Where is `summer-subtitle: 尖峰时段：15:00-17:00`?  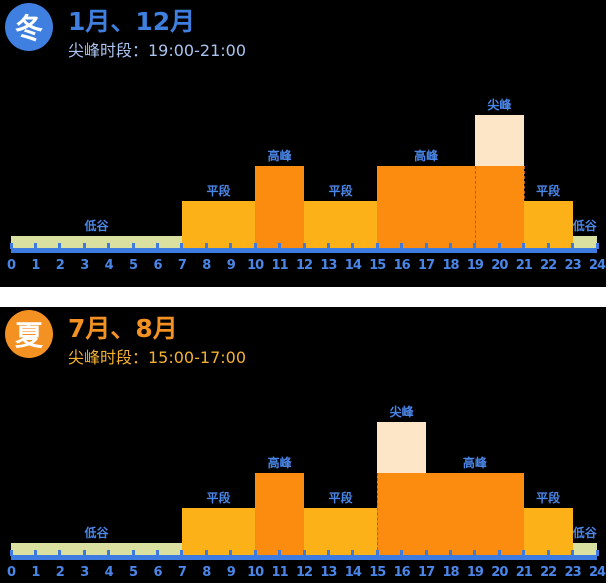 summer-subtitle: 尖峰时段：15:00-17:00 is located at coordinates (157, 357).